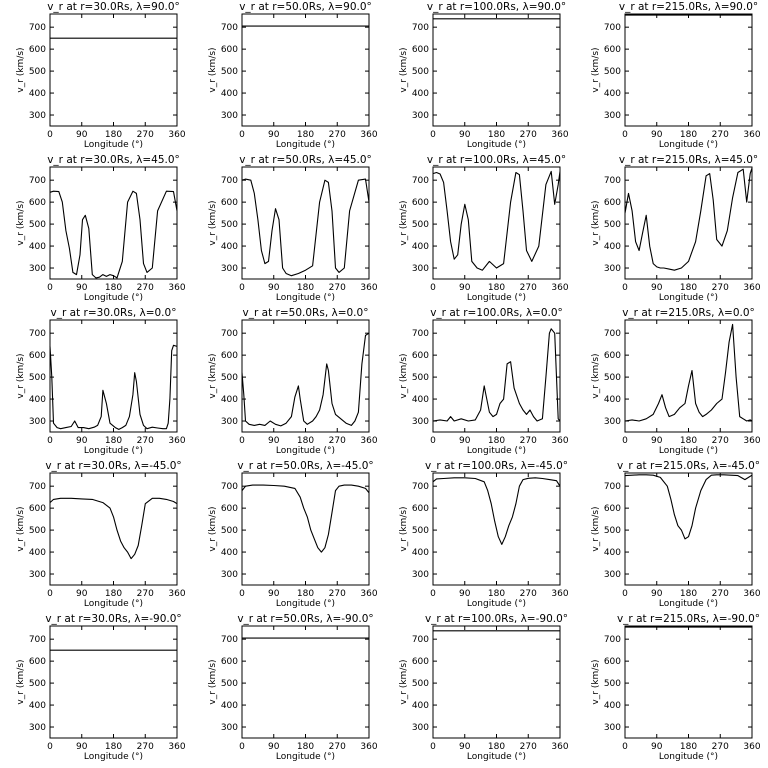  What do you see at coordinates (688, 313) in the screenshot?
I see `subplot-title: v_r at r=215.0Rs, λ=0.0°` at bounding box center [688, 313].